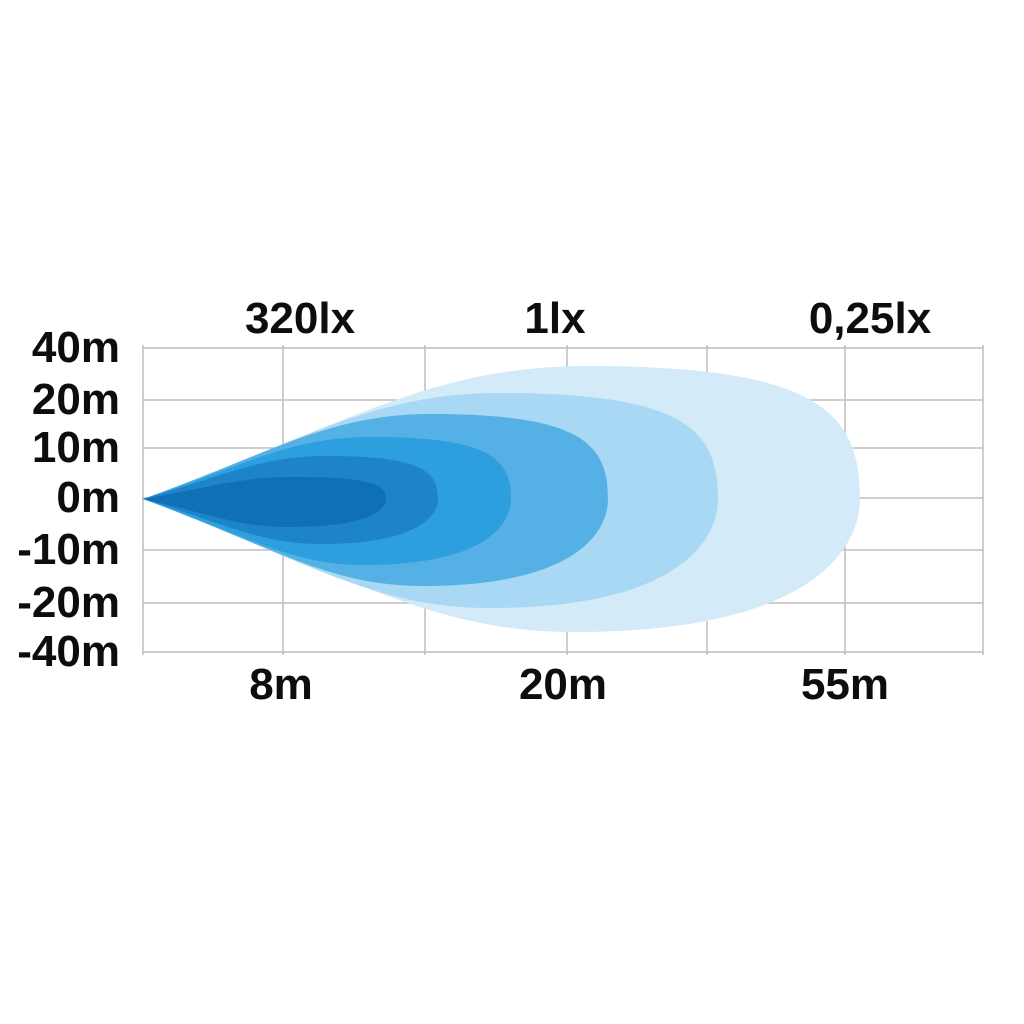 The width and height of the screenshot is (1024, 1024). I want to click on bottom-label-8m: 8m, so click(281, 684).